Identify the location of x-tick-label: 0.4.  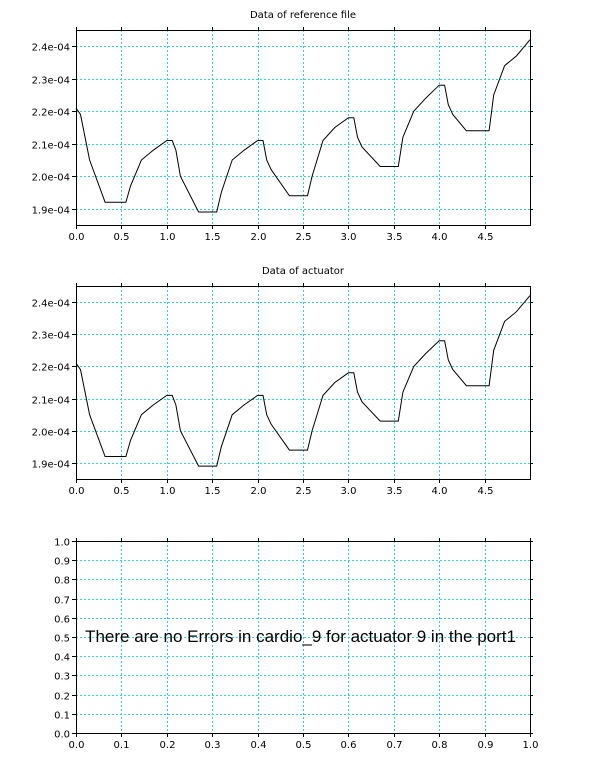
(259, 745).